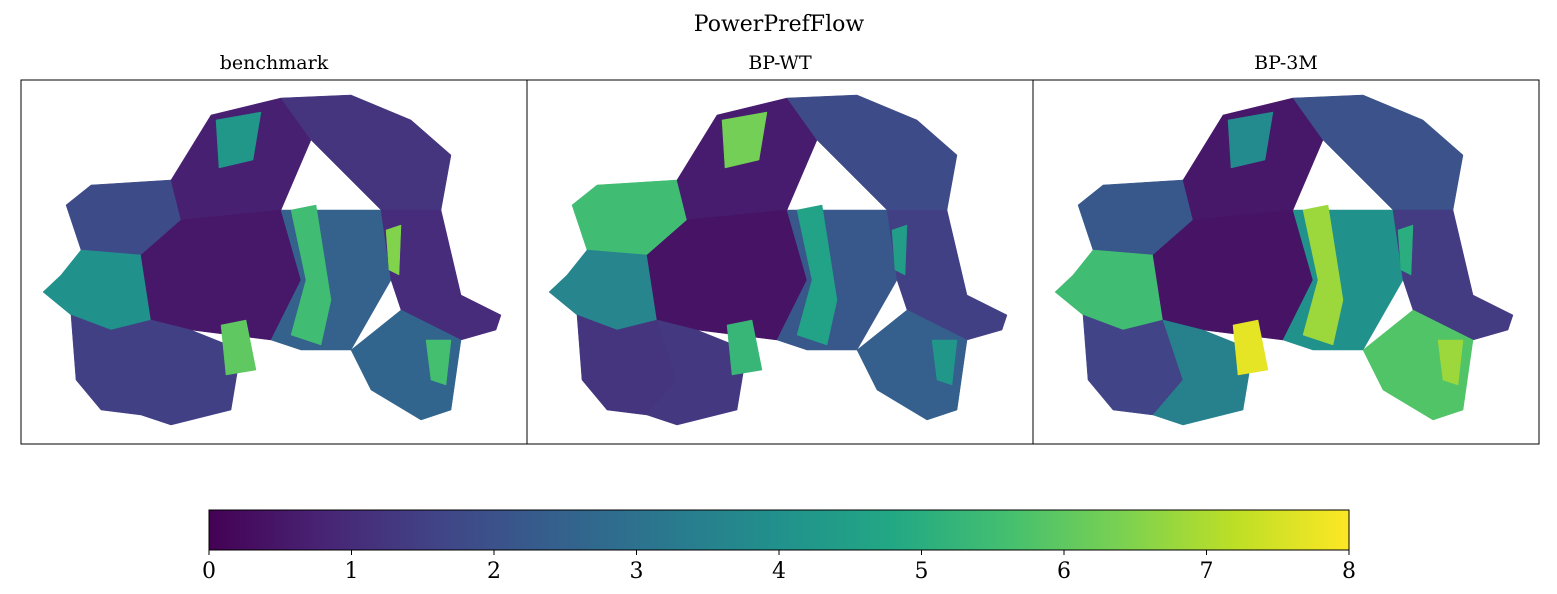 This screenshot has height=594, width=1557. I want to click on panel-title: BP-3M, so click(1286, 63).